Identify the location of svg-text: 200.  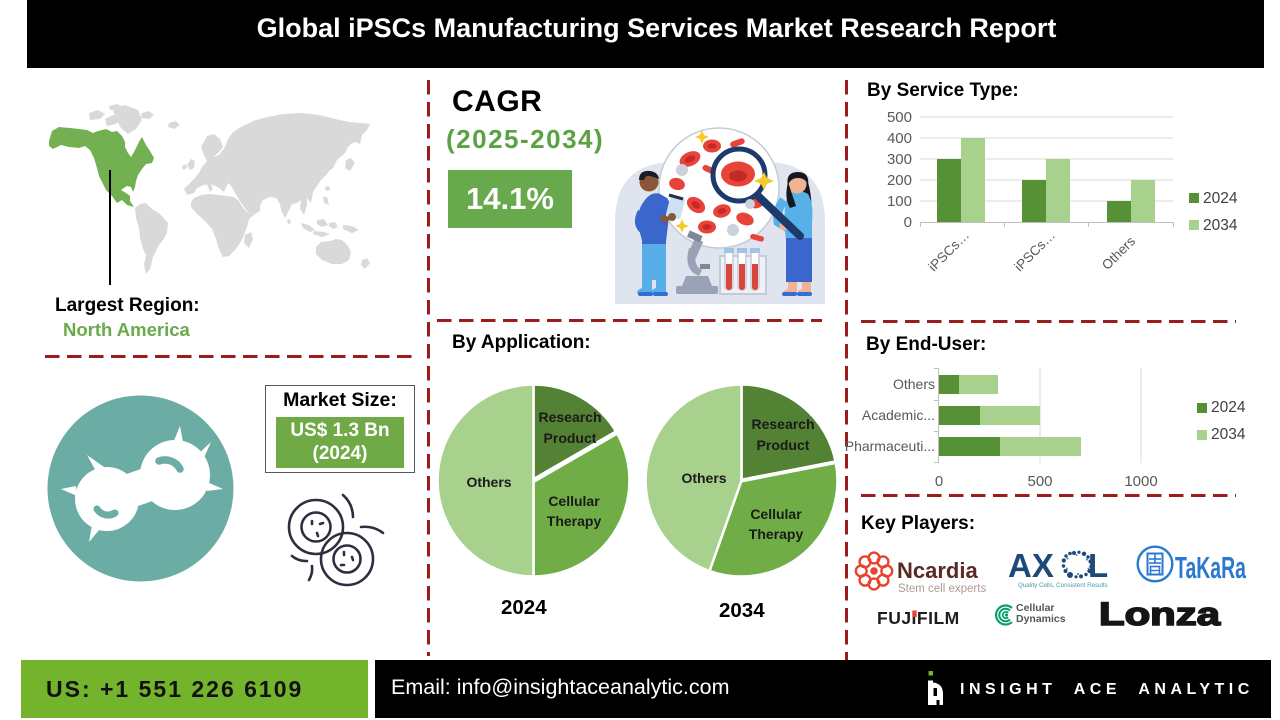
(899, 180).